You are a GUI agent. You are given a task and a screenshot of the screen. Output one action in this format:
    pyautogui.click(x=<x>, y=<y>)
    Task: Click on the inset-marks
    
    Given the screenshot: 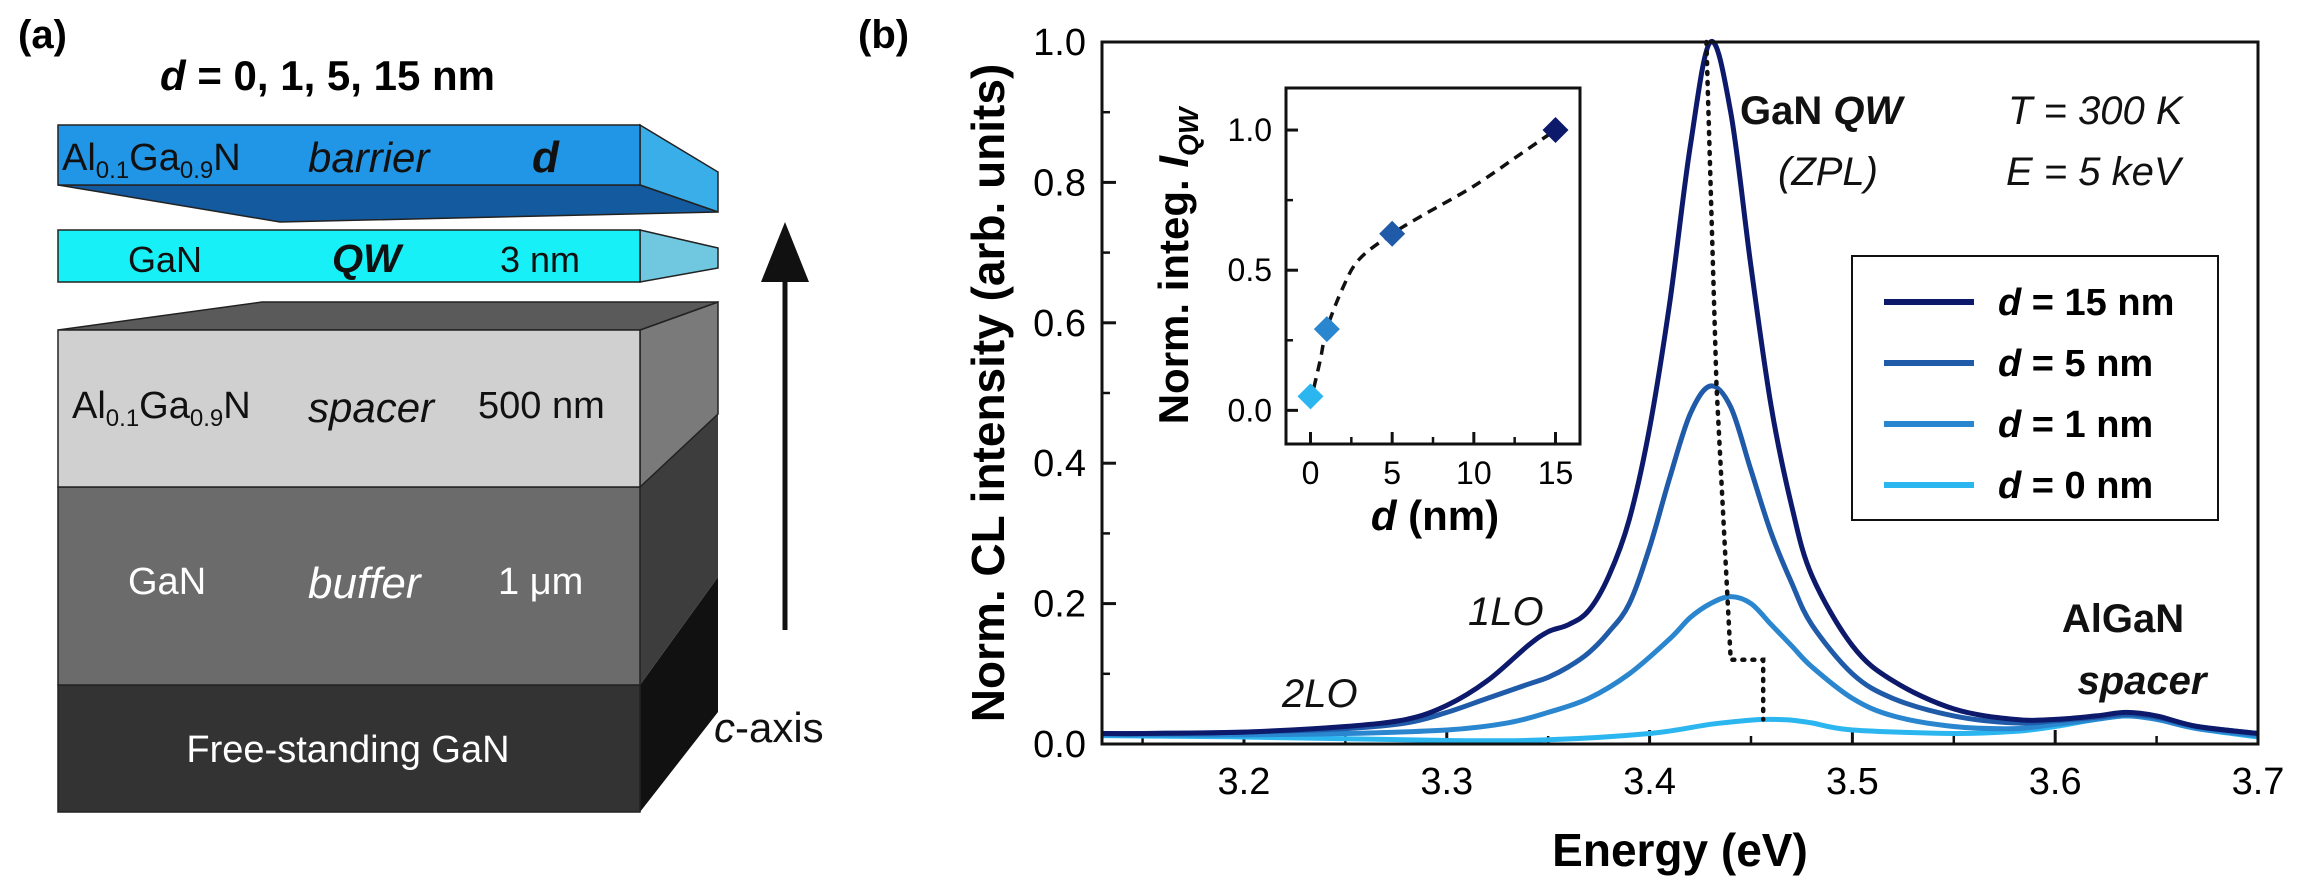 What is the action you would take?
    pyautogui.click(x=1433, y=263)
    